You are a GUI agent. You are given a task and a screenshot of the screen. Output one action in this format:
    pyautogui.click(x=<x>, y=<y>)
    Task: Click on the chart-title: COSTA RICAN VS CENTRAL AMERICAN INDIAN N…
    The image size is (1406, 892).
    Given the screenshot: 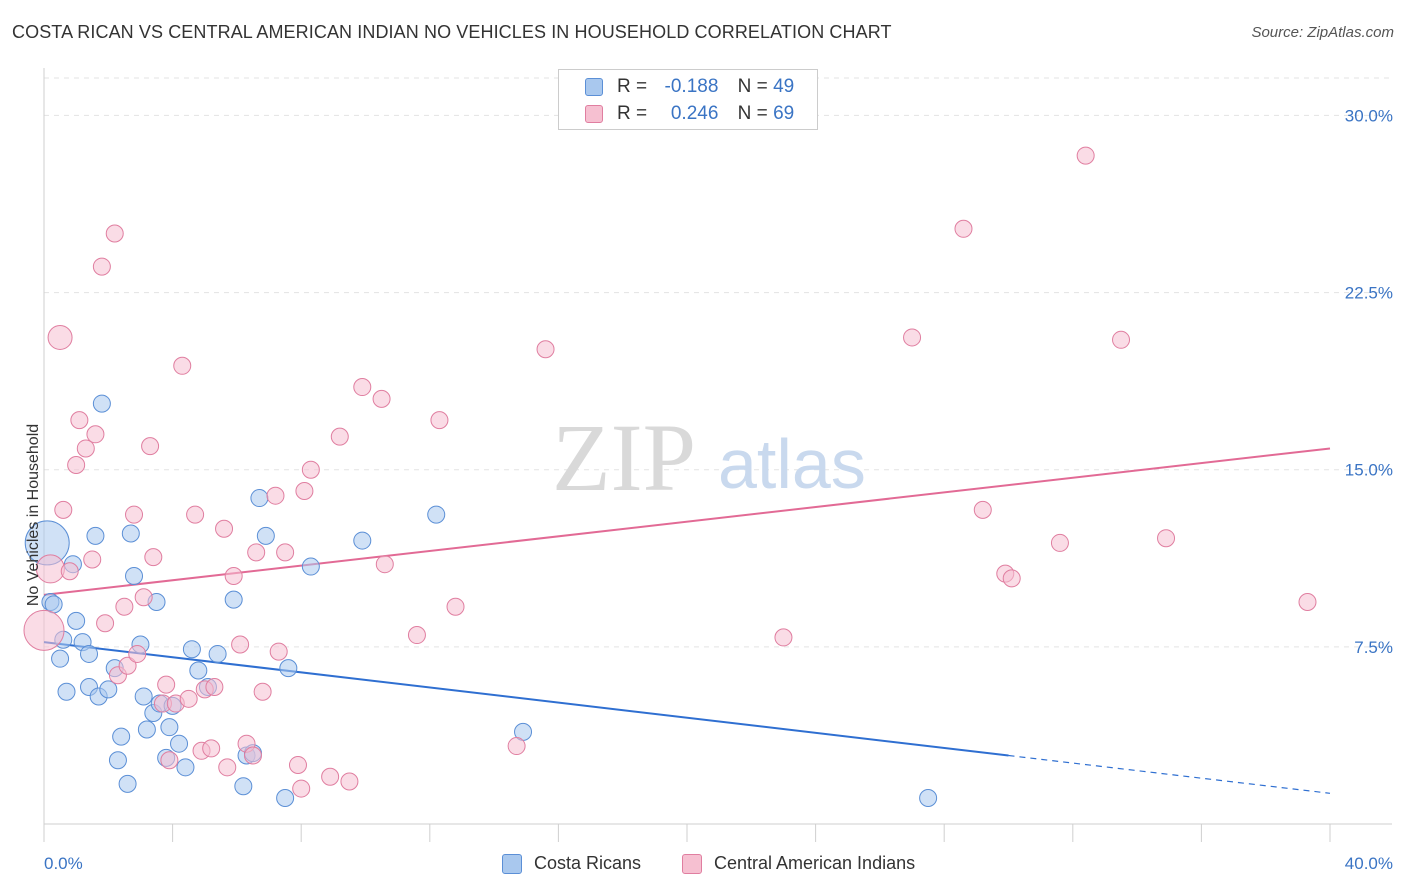 What is the action you would take?
    pyautogui.click(x=452, y=32)
    